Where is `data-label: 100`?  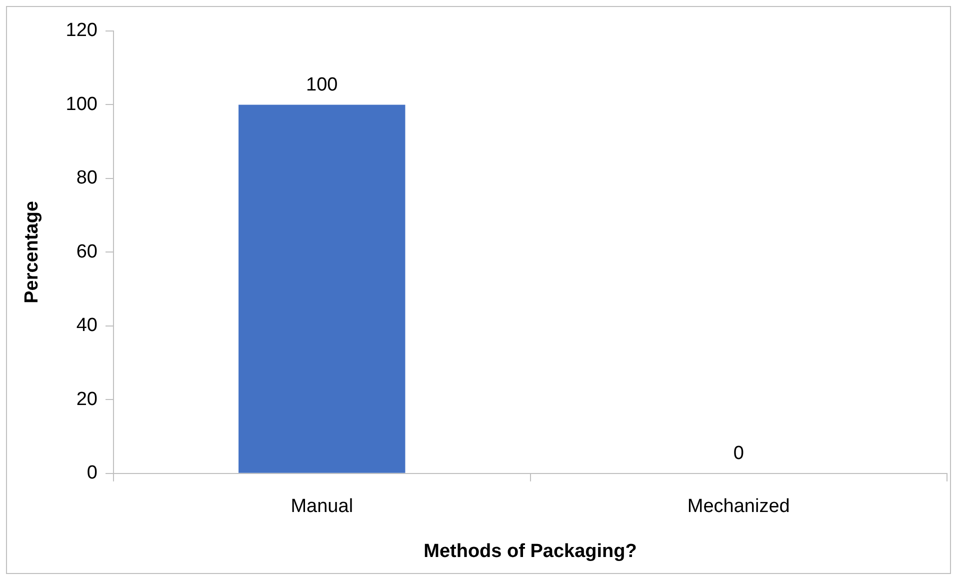 data-label: 100 is located at coordinates (322, 85).